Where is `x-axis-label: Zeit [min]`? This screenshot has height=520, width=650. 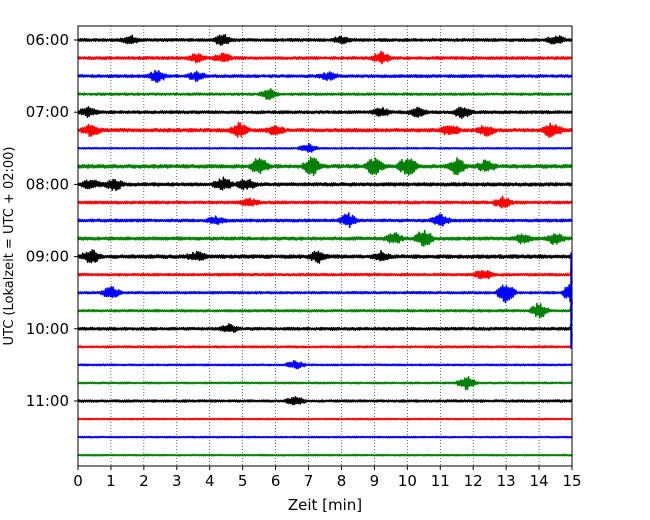
x-axis-label: Zeit [min] is located at coordinates (325, 505).